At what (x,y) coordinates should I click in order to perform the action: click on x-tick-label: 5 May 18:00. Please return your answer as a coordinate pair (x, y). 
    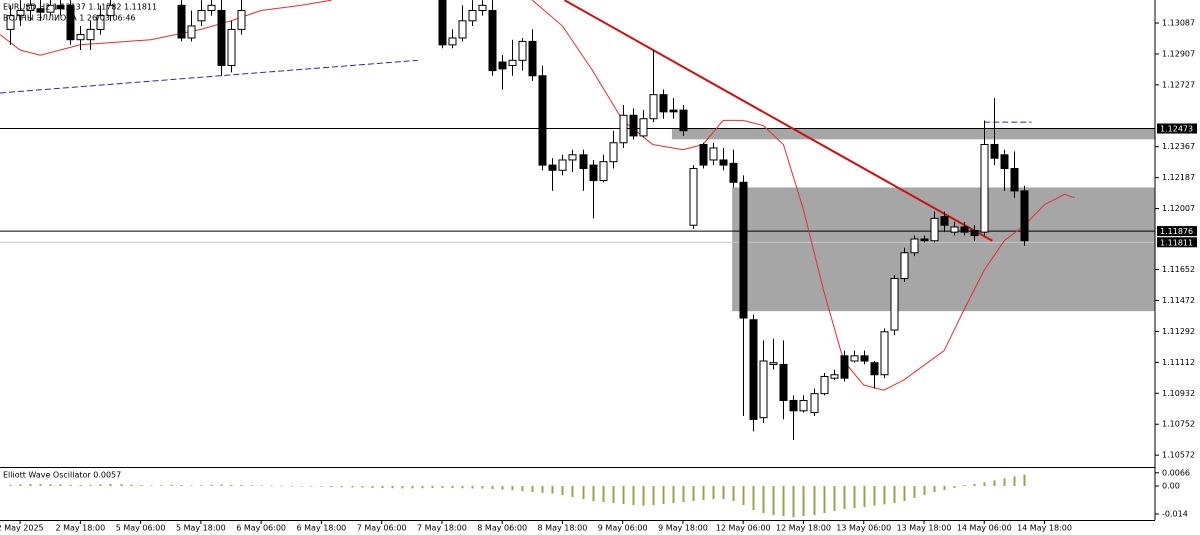
    Looking at the image, I should click on (201, 528).